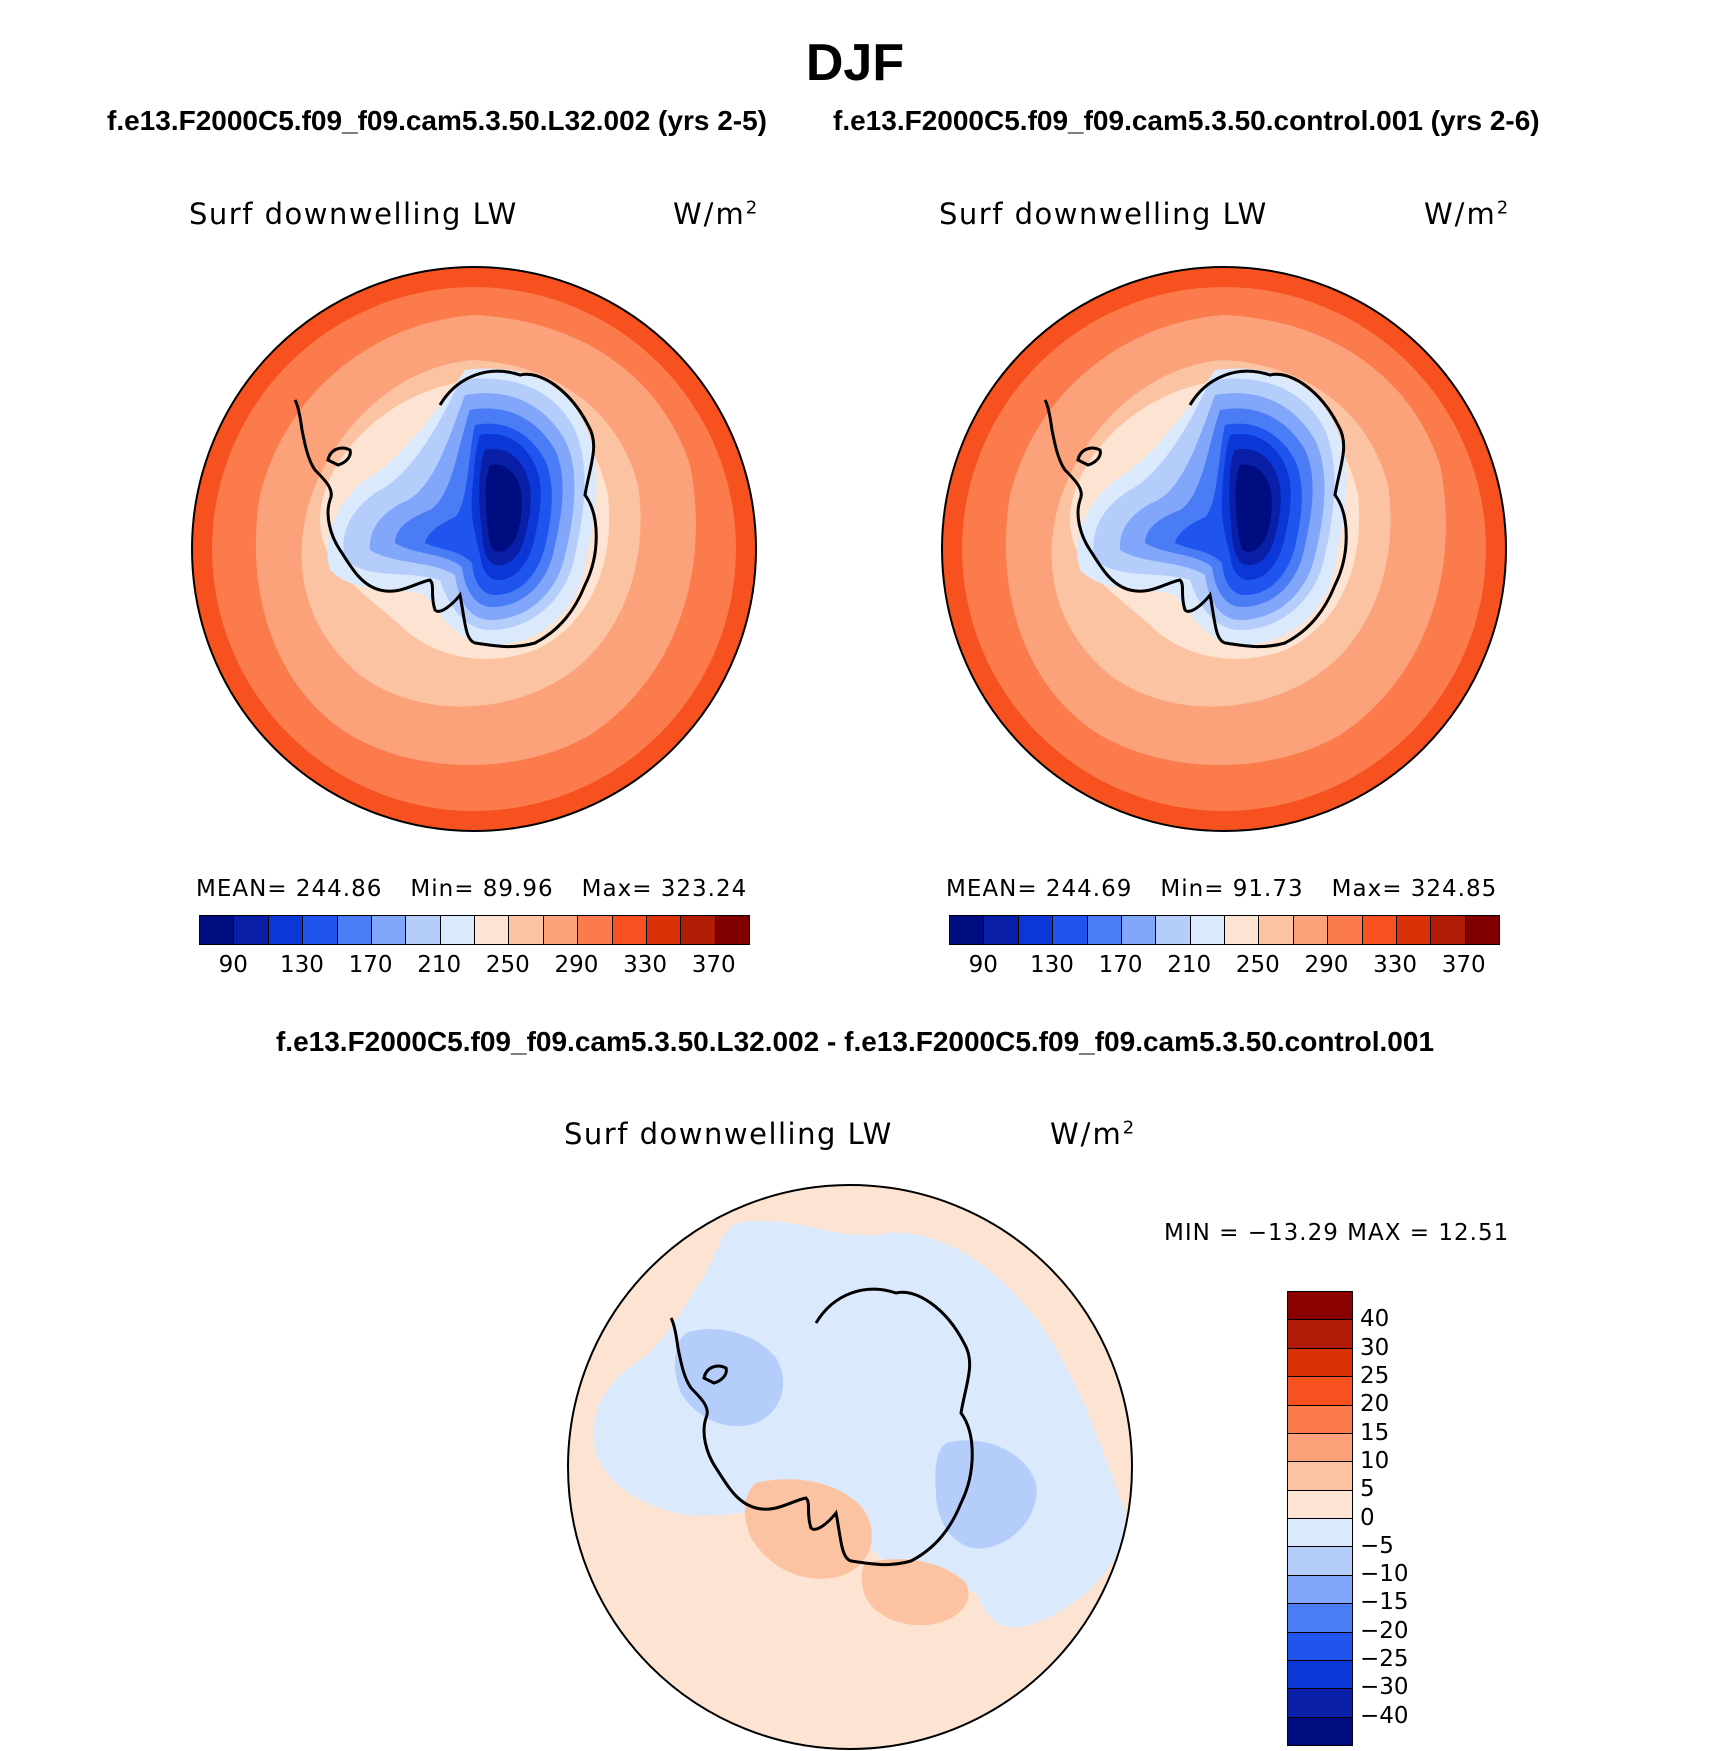 The width and height of the screenshot is (1710, 1751). I want to click on left-variable-label: Surf downwelling LW, so click(353, 214).